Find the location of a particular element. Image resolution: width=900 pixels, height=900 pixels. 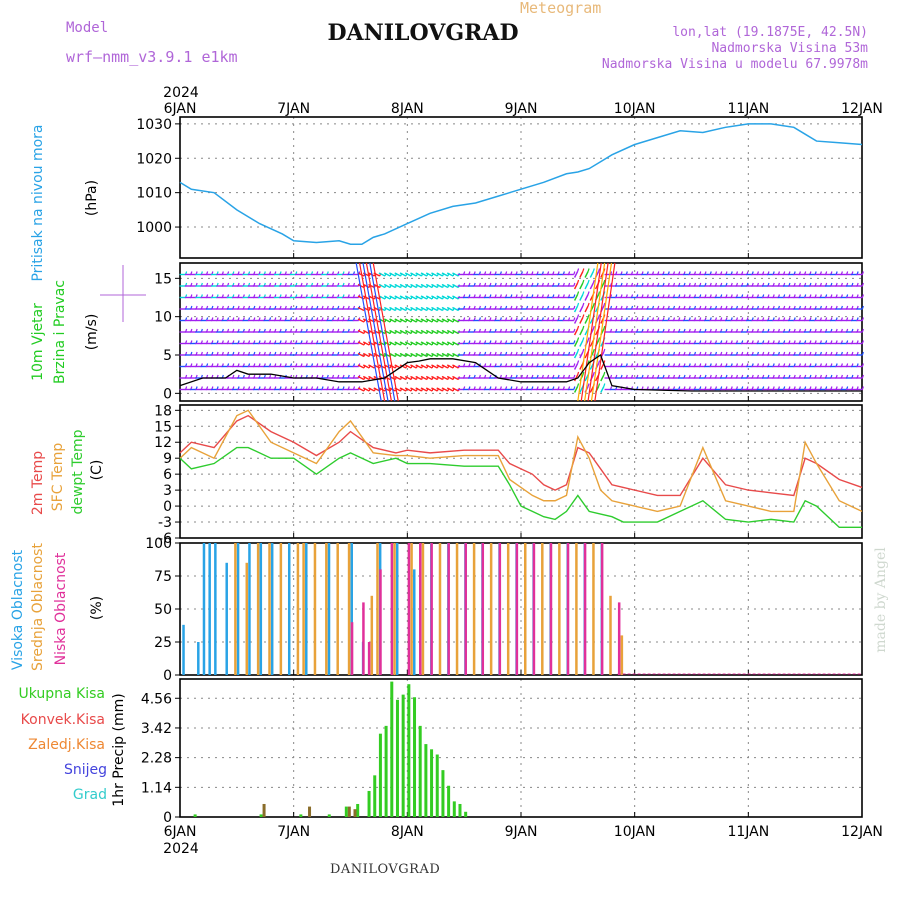

precip-legend-entry: Ukupna Kisa is located at coordinates (61, 694).